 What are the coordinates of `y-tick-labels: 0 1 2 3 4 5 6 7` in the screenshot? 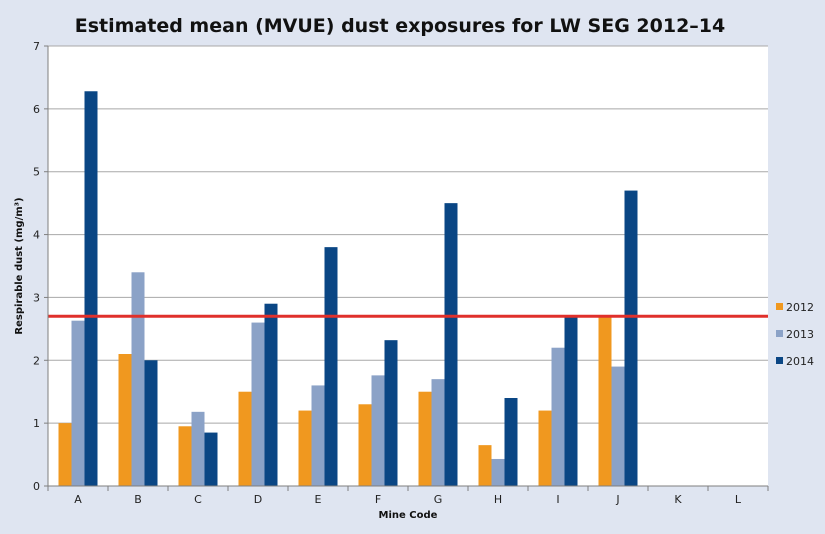 It's located at (36, 266).